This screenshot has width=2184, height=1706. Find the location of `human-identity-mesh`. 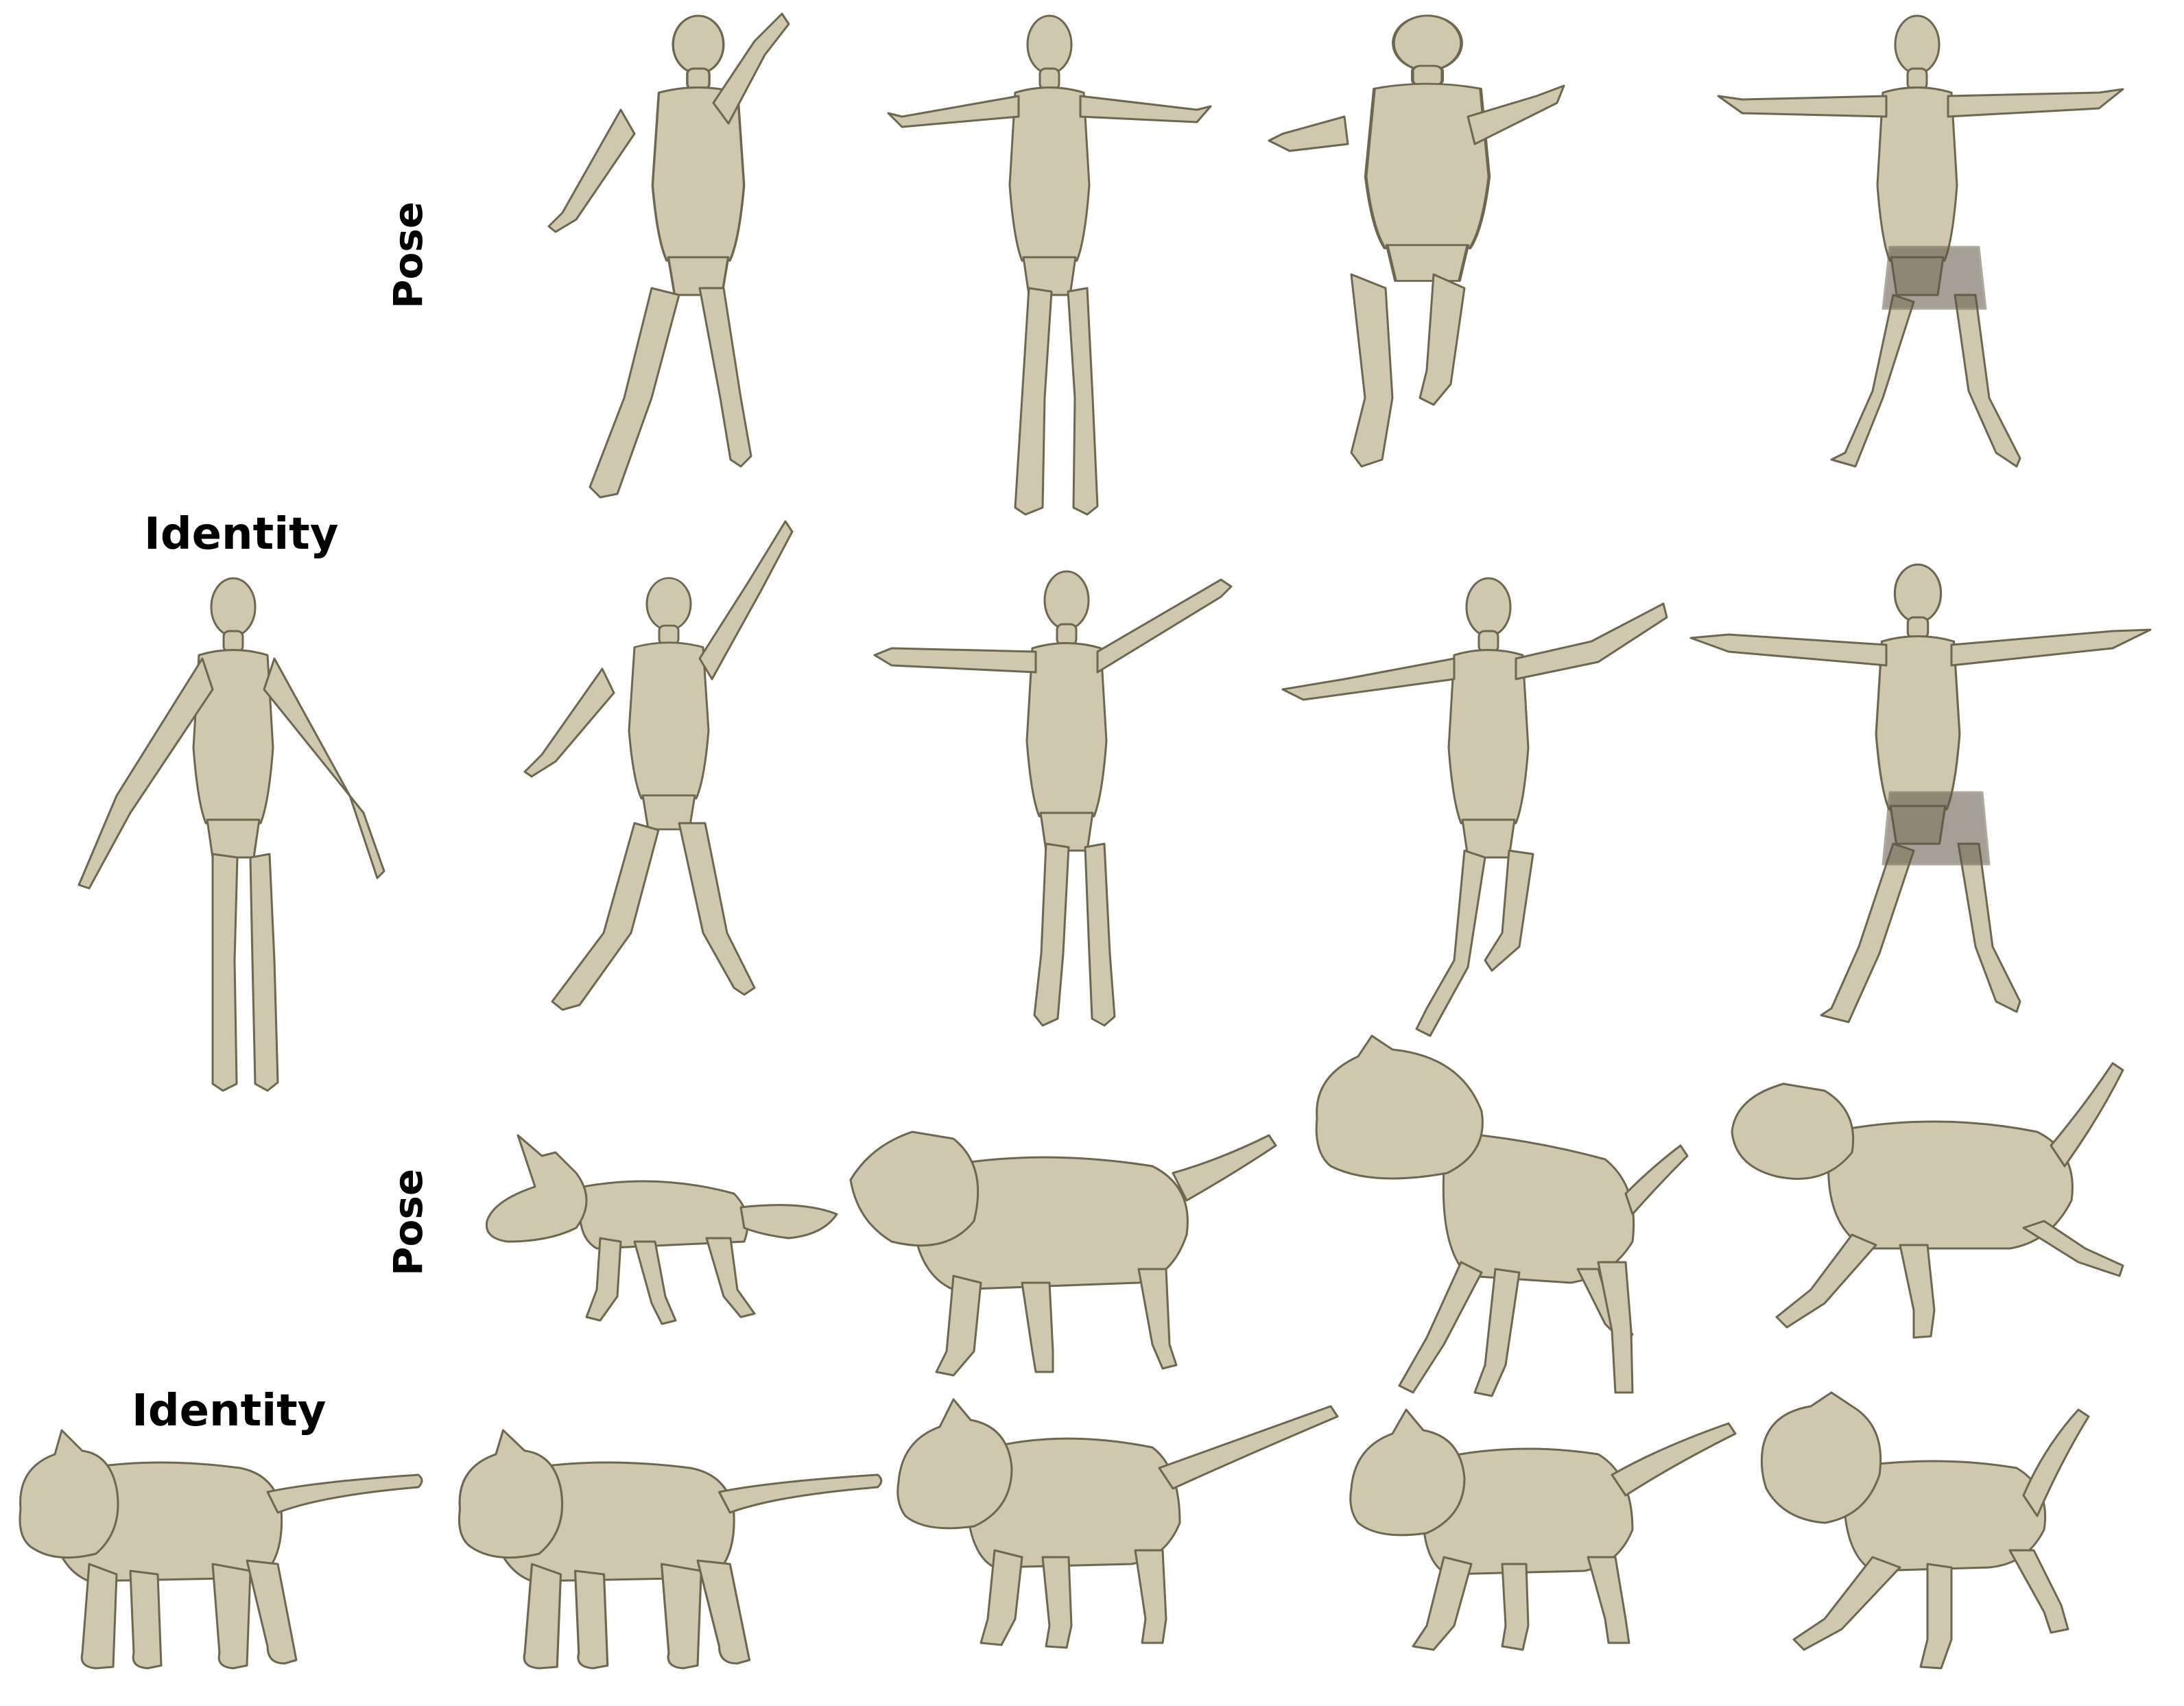

human-identity-mesh is located at coordinates (231, 834).